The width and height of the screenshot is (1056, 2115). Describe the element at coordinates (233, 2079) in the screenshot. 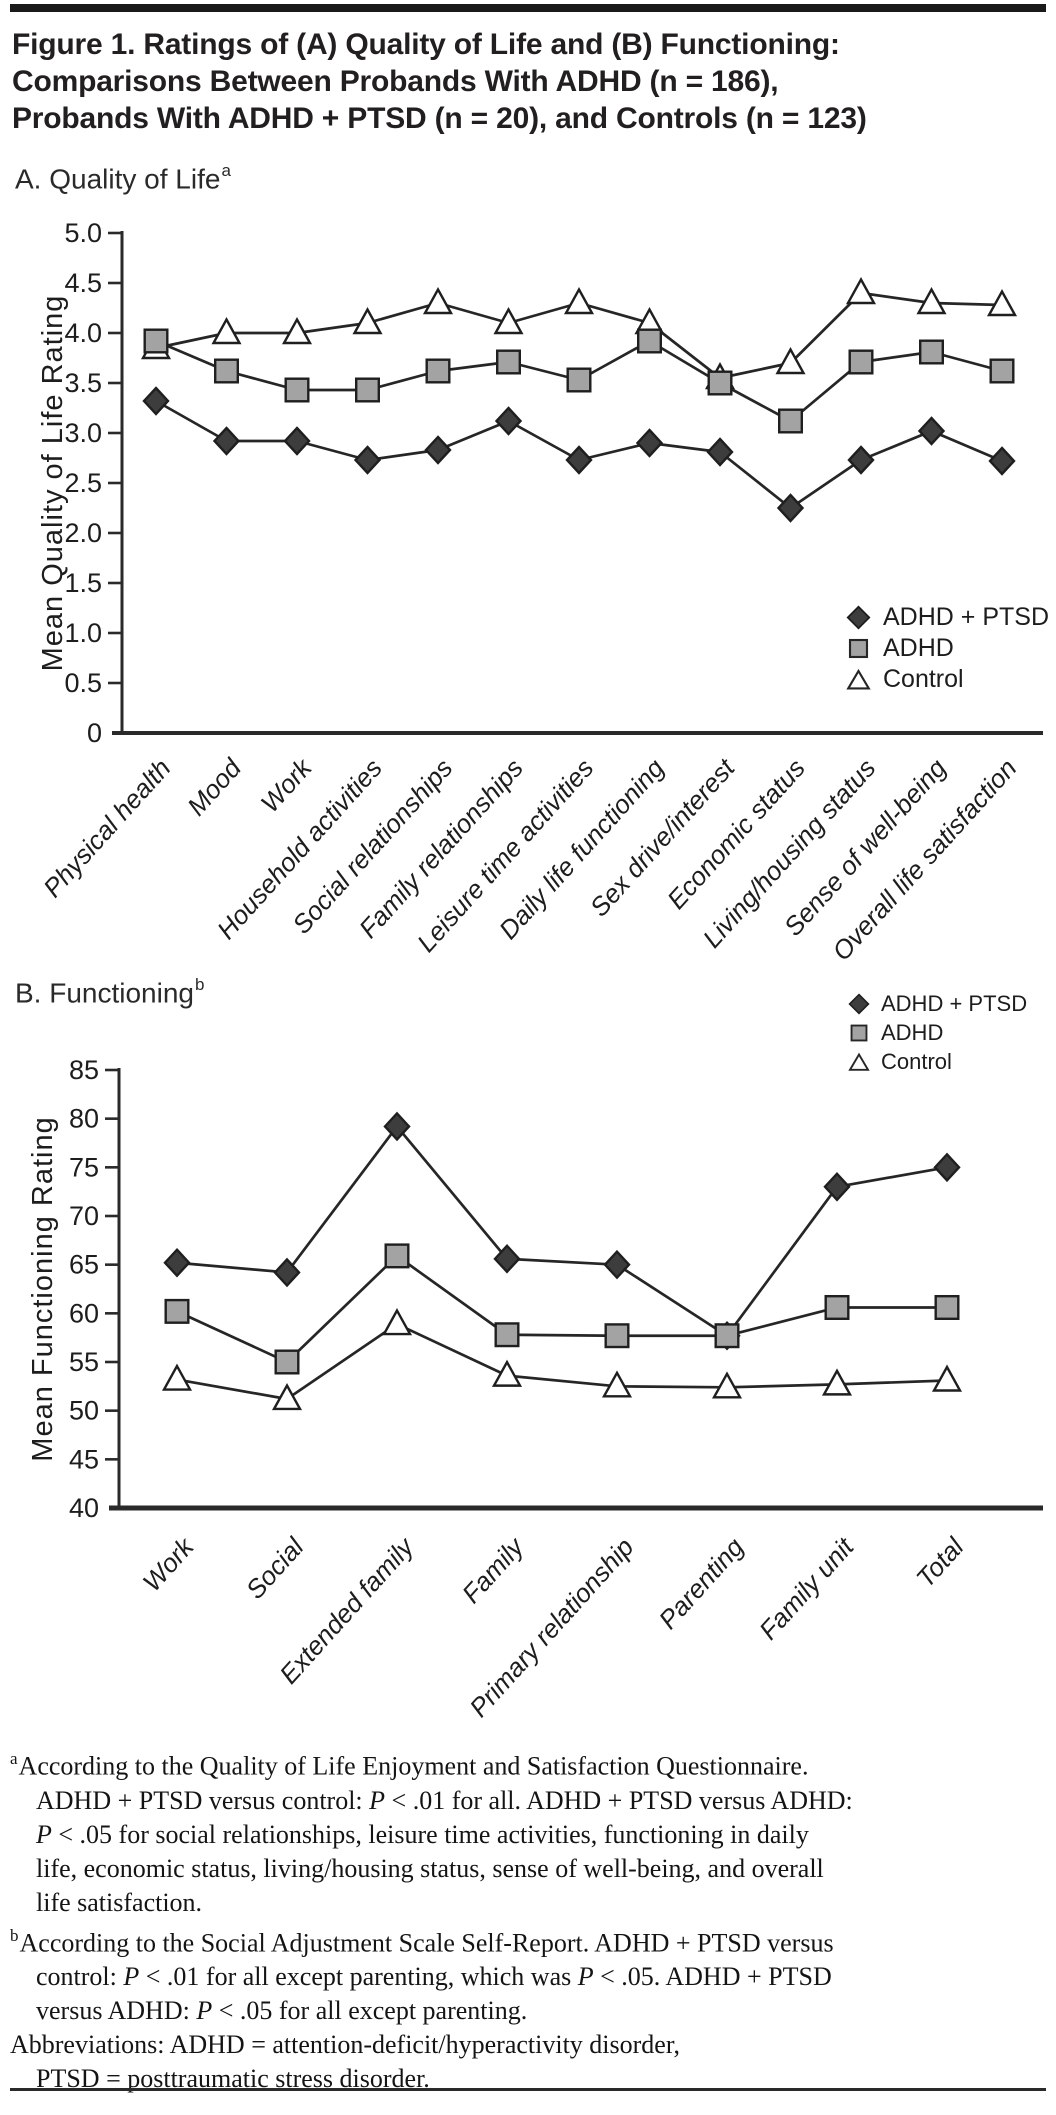

I see `footnote-line: PTSD = posttraumatic stress disorder.` at that location.